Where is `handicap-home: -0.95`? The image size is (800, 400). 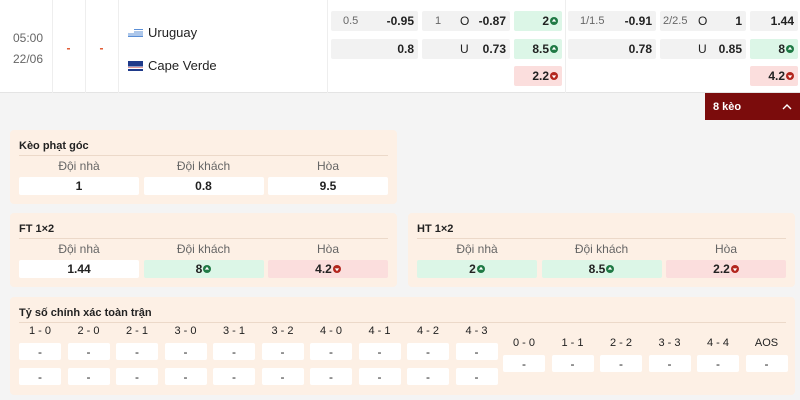
handicap-home: -0.95 is located at coordinates (400, 21).